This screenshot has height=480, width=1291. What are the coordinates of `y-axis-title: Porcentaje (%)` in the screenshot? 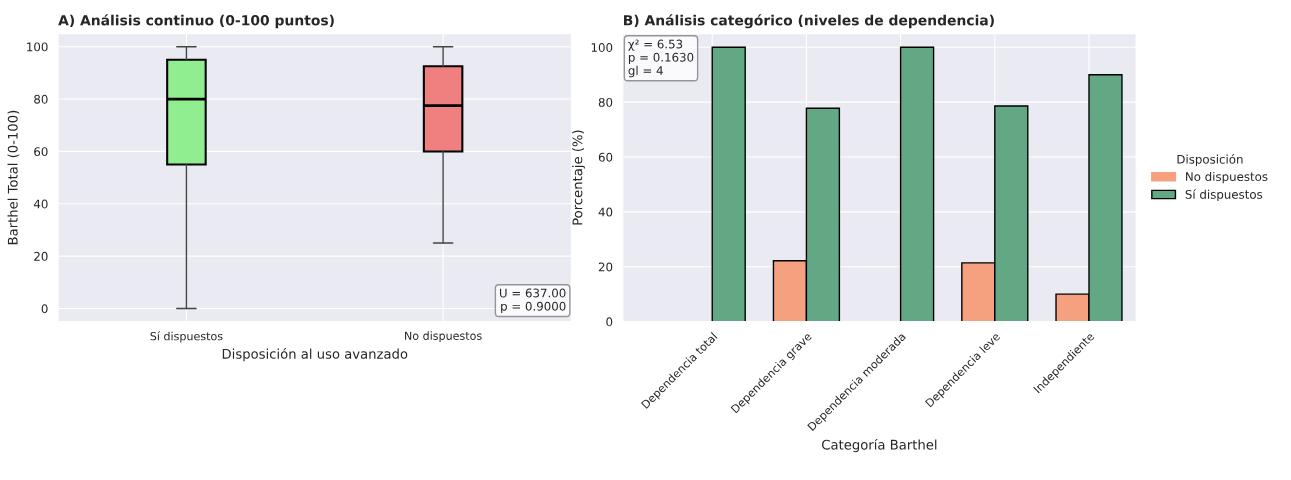 It's located at (578, 177).